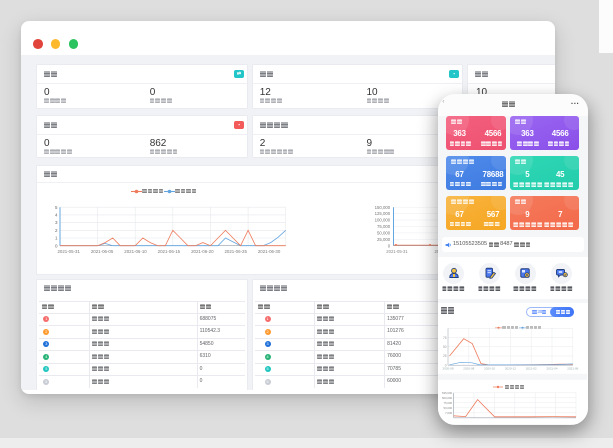 Image resolution: width=613 pixels, height=448 pixels. What do you see at coordinates (135, 251) in the screenshot?
I see `svg-text: 2021-06-10` at bounding box center [135, 251].